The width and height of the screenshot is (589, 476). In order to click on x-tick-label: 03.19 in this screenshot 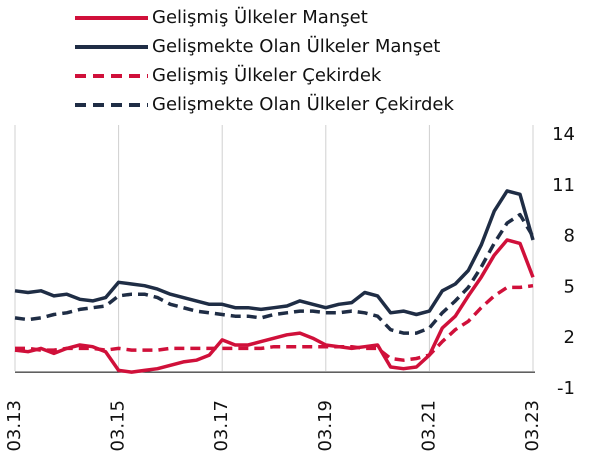, I will do `click(325, 426)`.